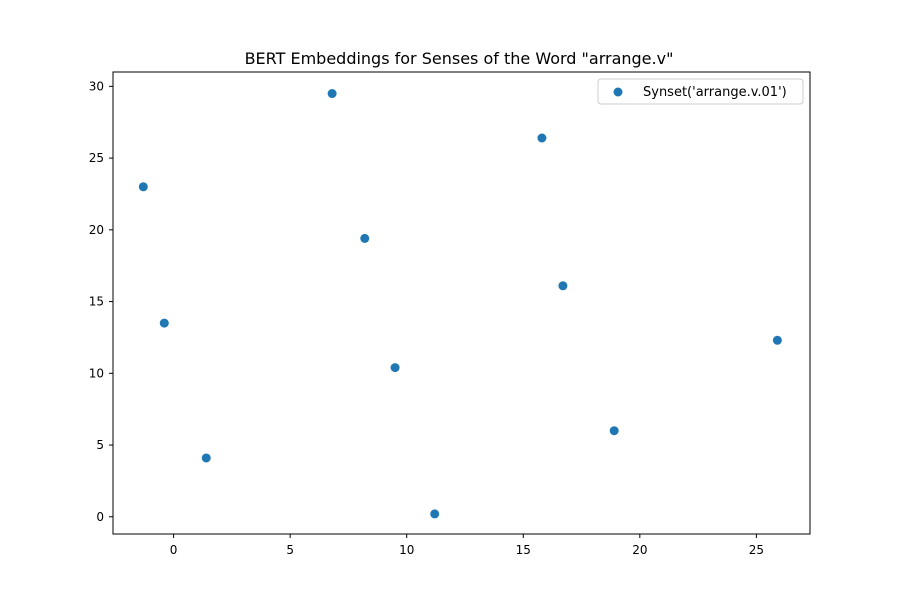  I want to click on x-tick-label: 20, so click(639, 550).